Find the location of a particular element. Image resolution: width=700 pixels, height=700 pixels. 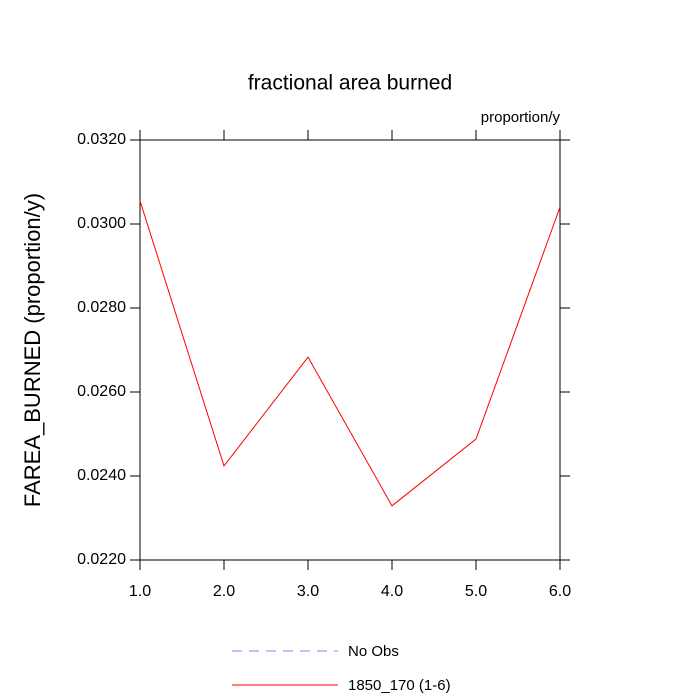

y-tick-label: 0.0300 is located at coordinates (101, 223).